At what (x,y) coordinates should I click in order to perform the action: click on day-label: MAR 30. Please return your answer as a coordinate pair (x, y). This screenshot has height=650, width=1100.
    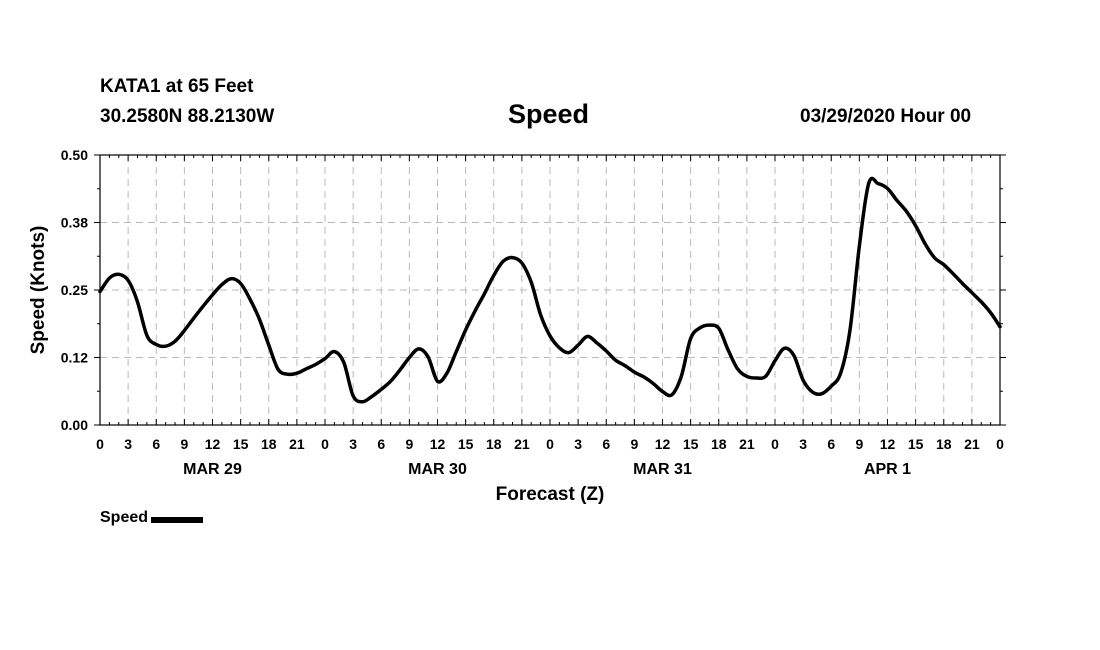
    Looking at the image, I should click on (437, 469).